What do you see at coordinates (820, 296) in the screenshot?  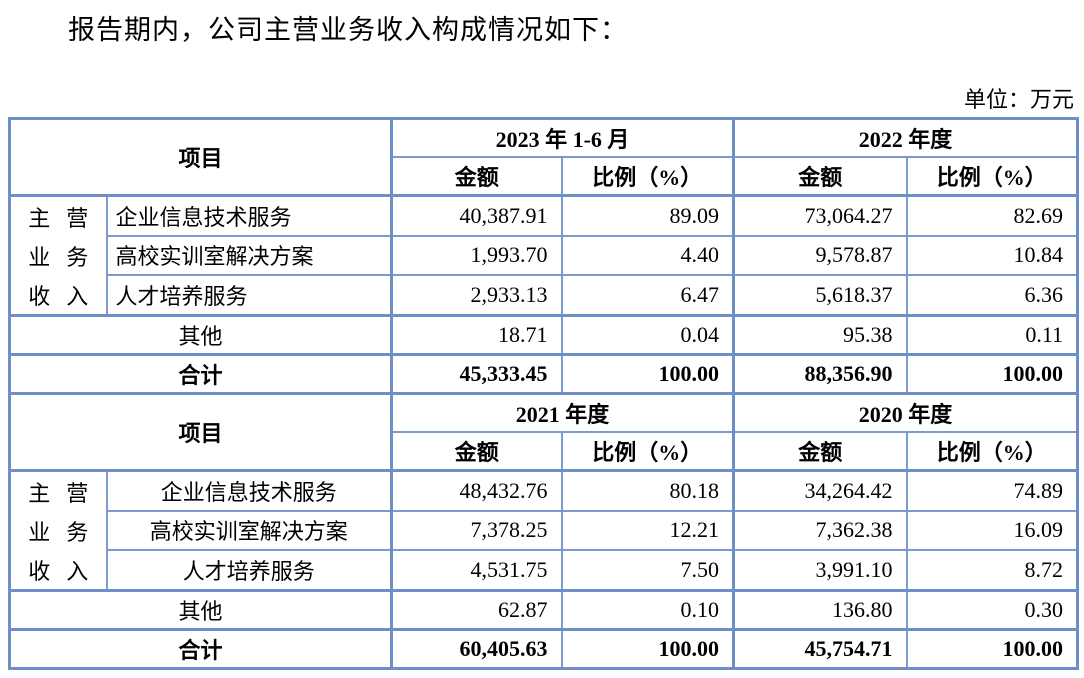 I see `cell-value: 5,618.37` at bounding box center [820, 296].